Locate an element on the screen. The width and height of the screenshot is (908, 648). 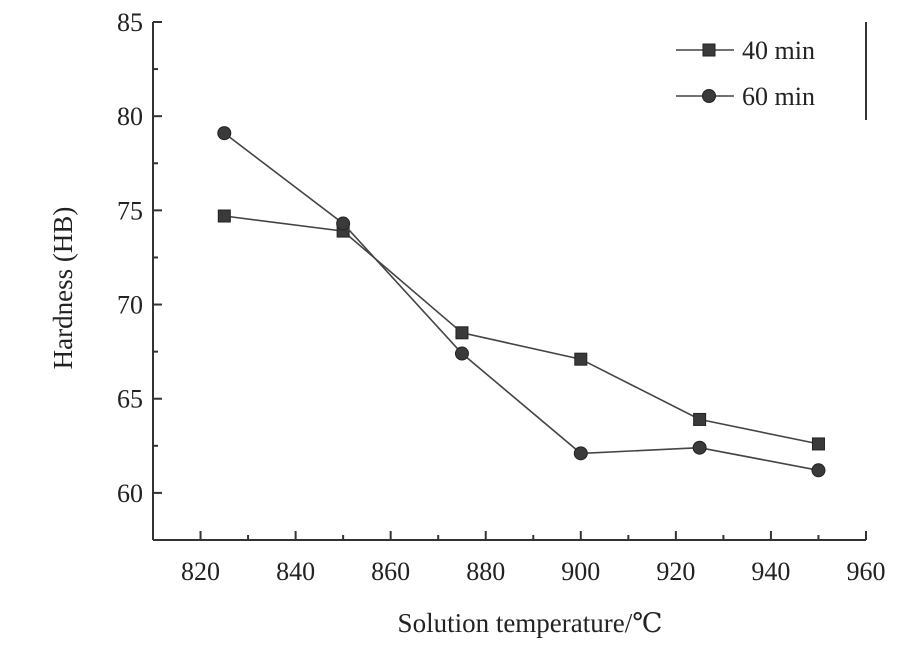
legend-item: 60 min is located at coordinates (745, 96).